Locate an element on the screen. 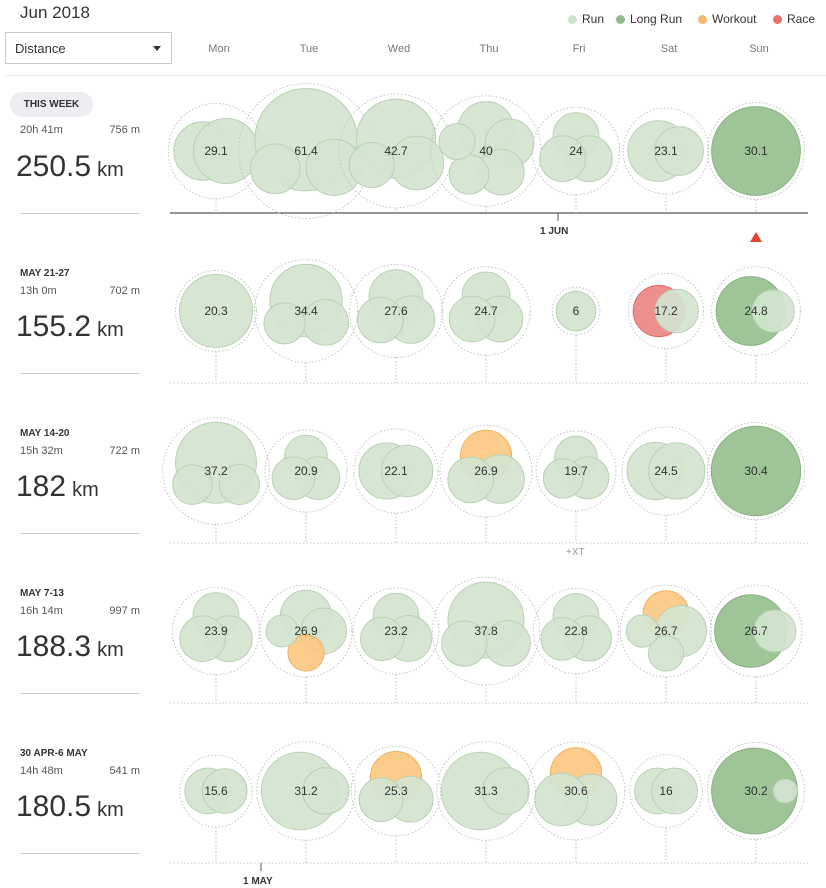 The image size is (826, 888). day-bubble: 24 is located at coordinates (576, 159).